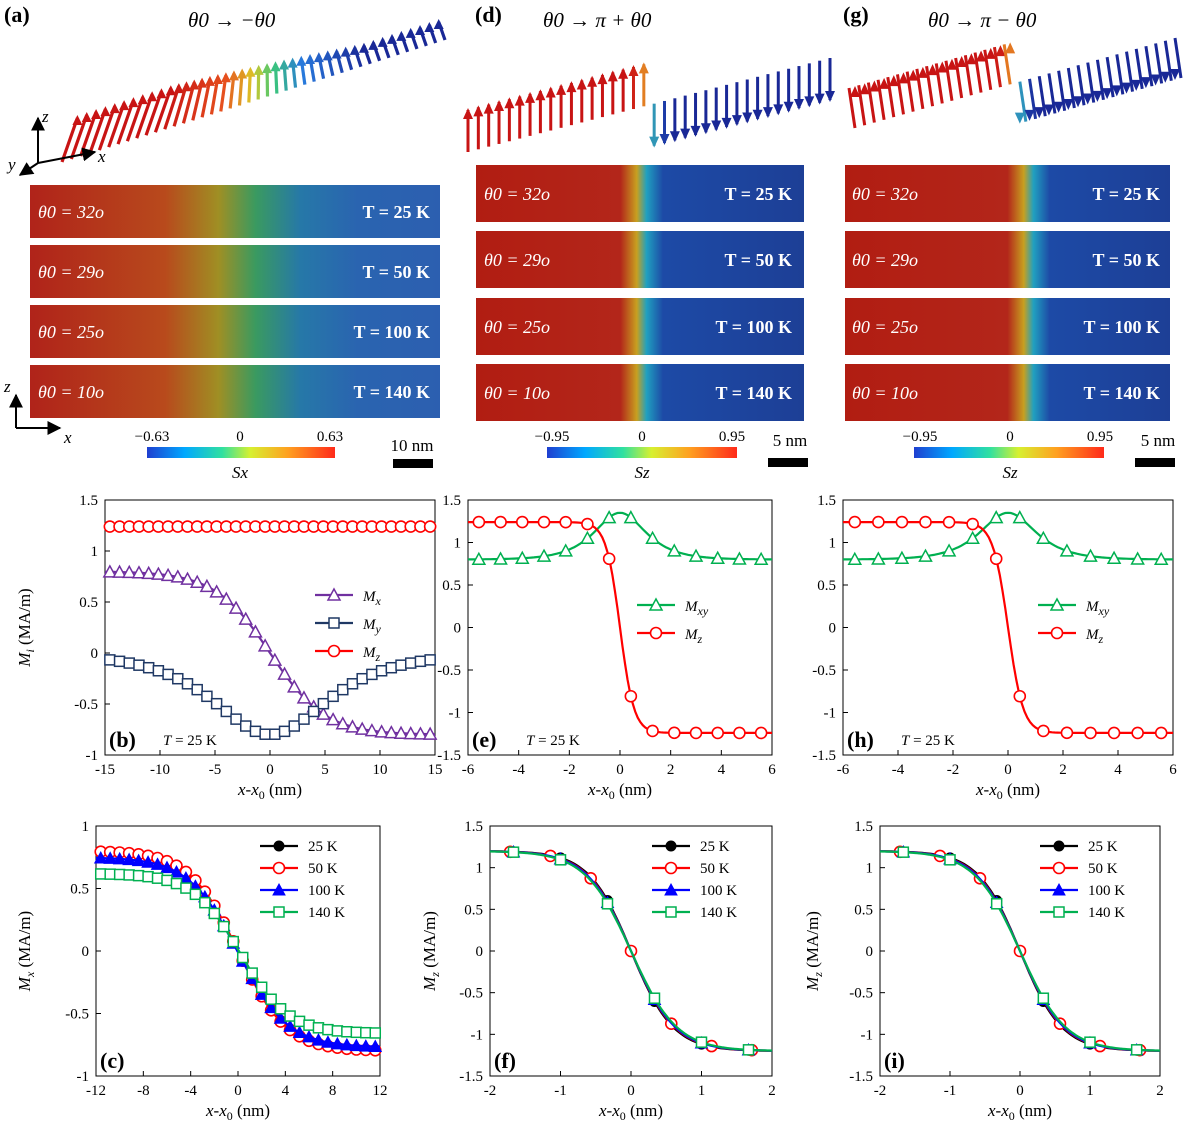  Describe the element at coordinates (17, 14) in the screenshot. I see `panel-a-label: (a)` at that location.